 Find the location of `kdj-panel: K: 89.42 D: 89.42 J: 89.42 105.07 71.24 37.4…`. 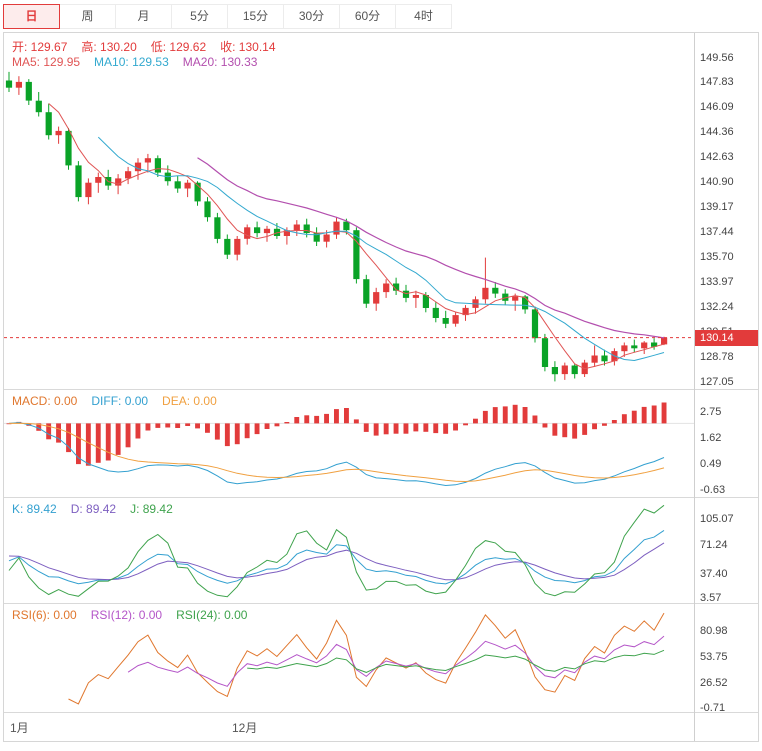

kdj-panel: K: 89.42 D: 89.42 J: 89.42 105.07 71.24 37.4… is located at coordinates (381, 551).